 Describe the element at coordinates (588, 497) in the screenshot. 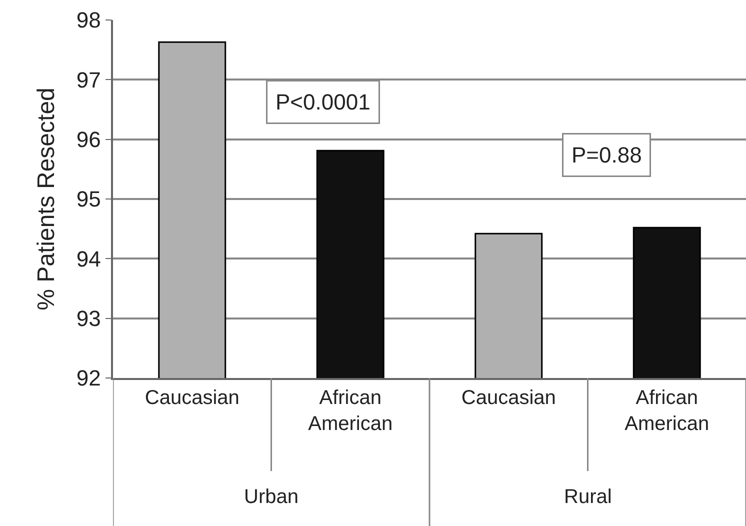

I see `text: Rural` at that location.